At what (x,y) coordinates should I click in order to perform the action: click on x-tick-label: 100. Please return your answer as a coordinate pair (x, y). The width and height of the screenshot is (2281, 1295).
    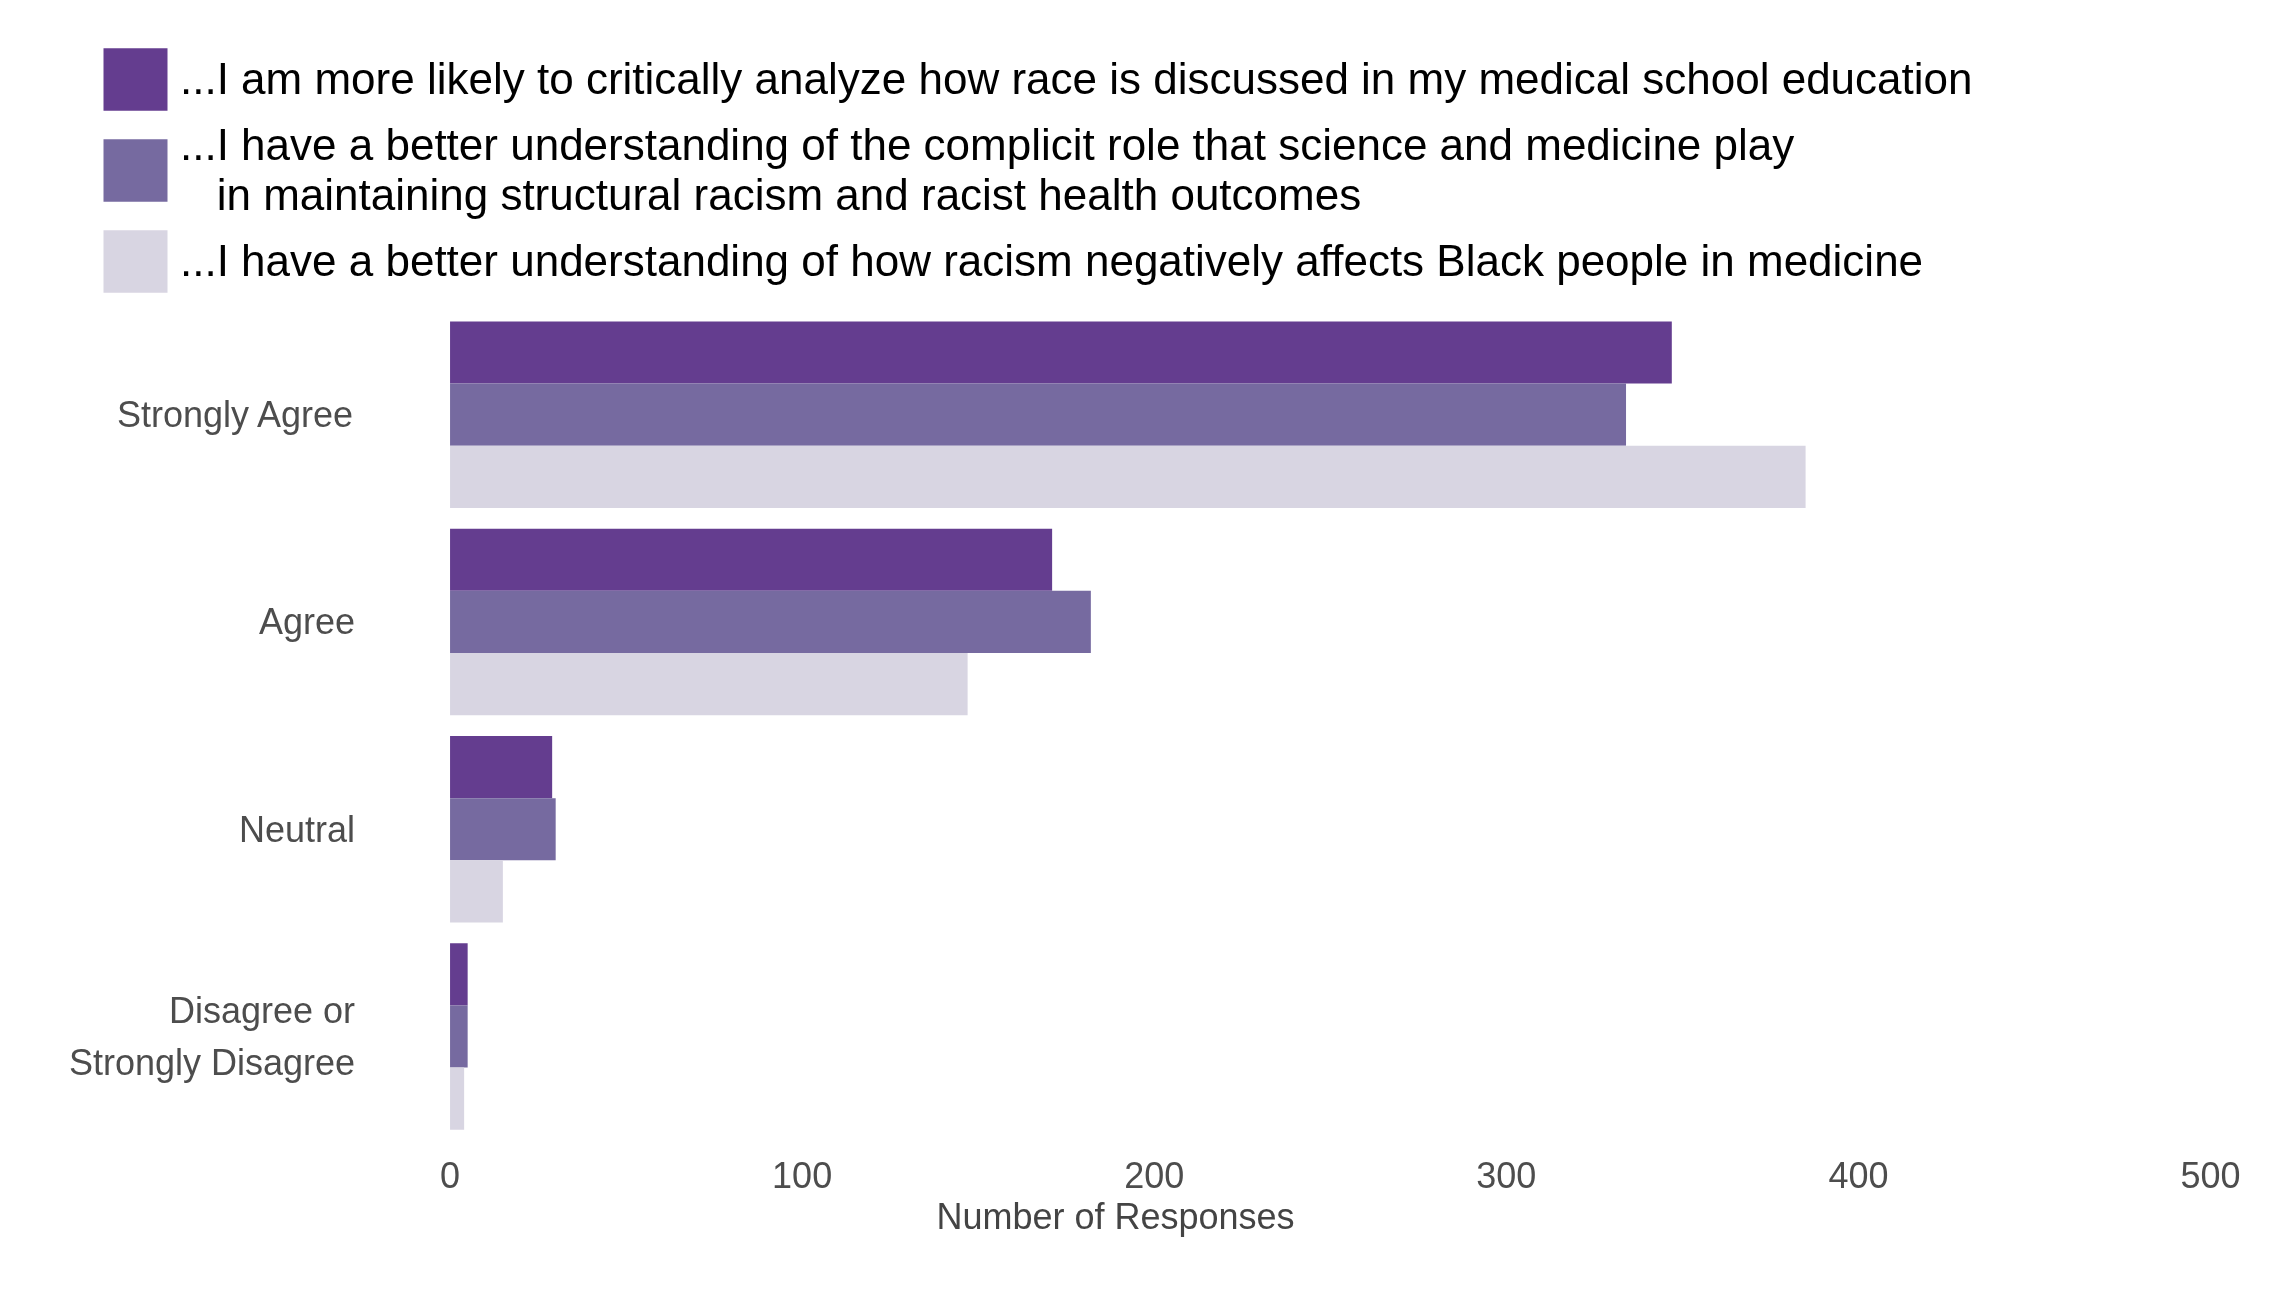
    Looking at the image, I should click on (802, 1175).